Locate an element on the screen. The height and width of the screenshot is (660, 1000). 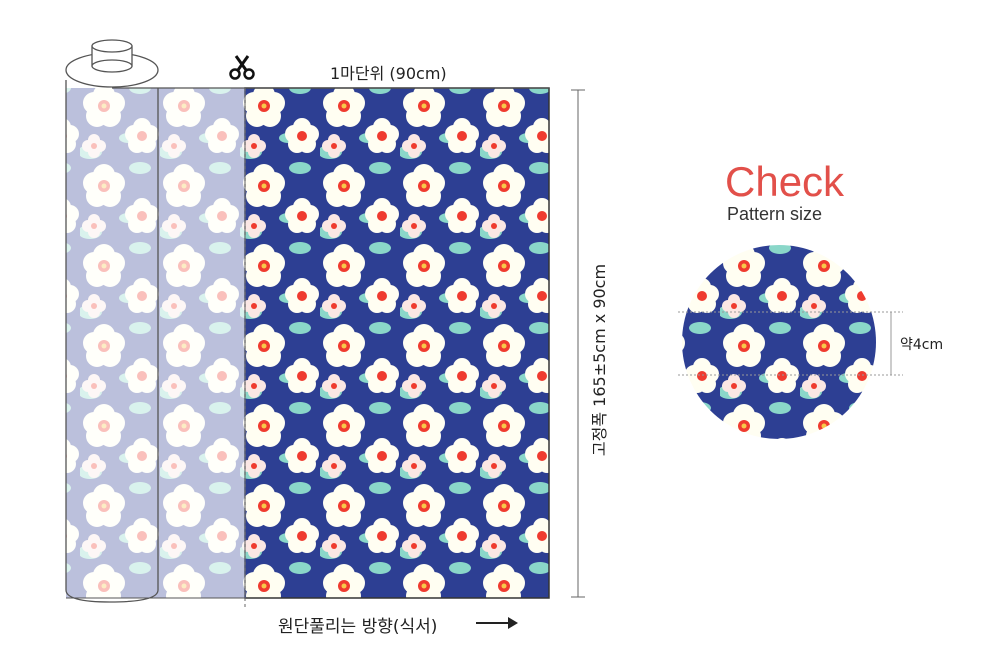
fabric-roll is located at coordinates (156, 343).